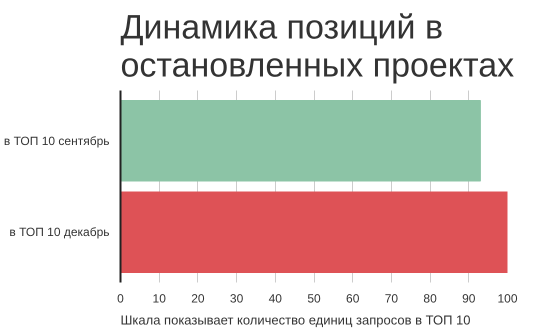 The height and width of the screenshot is (332, 537). What do you see at coordinates (353, 299) in the screenshot?
I see `x-tick-label: 60` at bounding box center [353, 299].